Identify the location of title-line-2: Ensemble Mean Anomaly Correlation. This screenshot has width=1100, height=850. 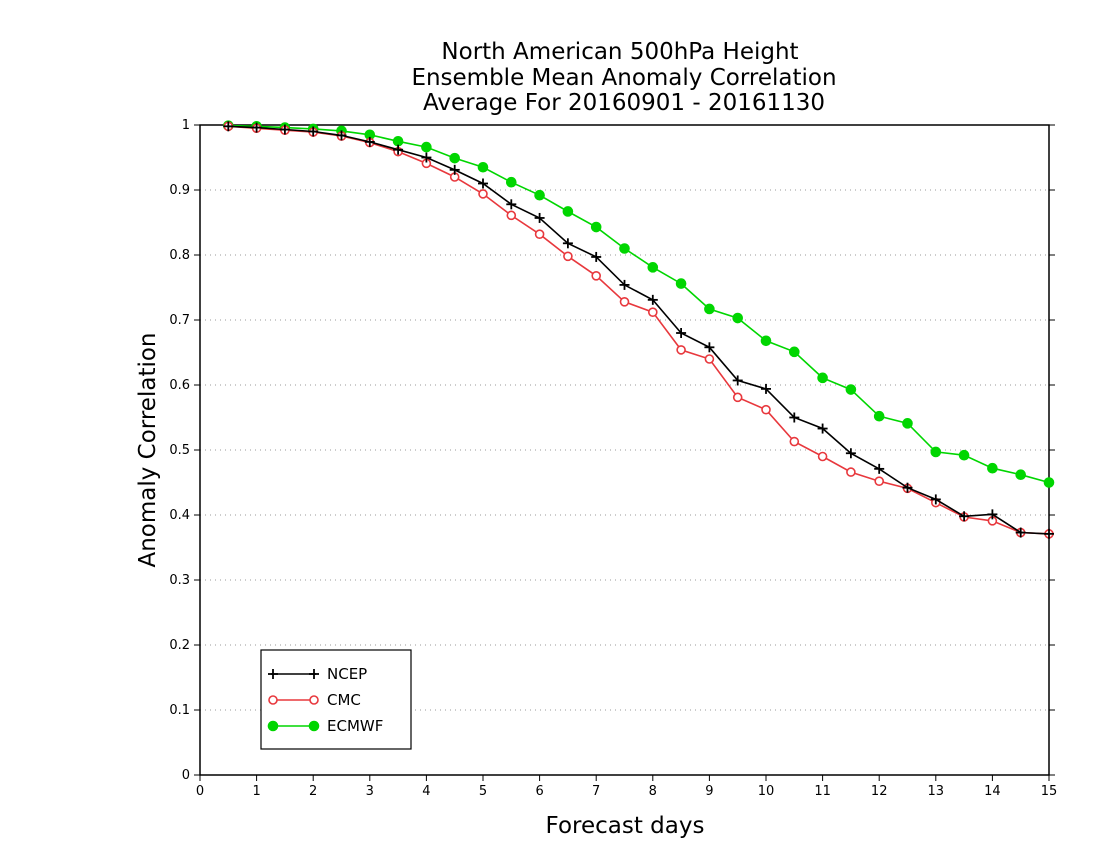
(623, 78).